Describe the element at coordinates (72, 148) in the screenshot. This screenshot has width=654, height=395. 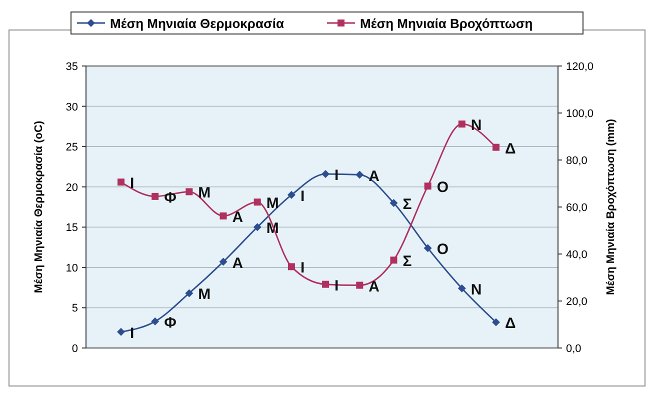
I see `y-tick-label: 25` at that location.